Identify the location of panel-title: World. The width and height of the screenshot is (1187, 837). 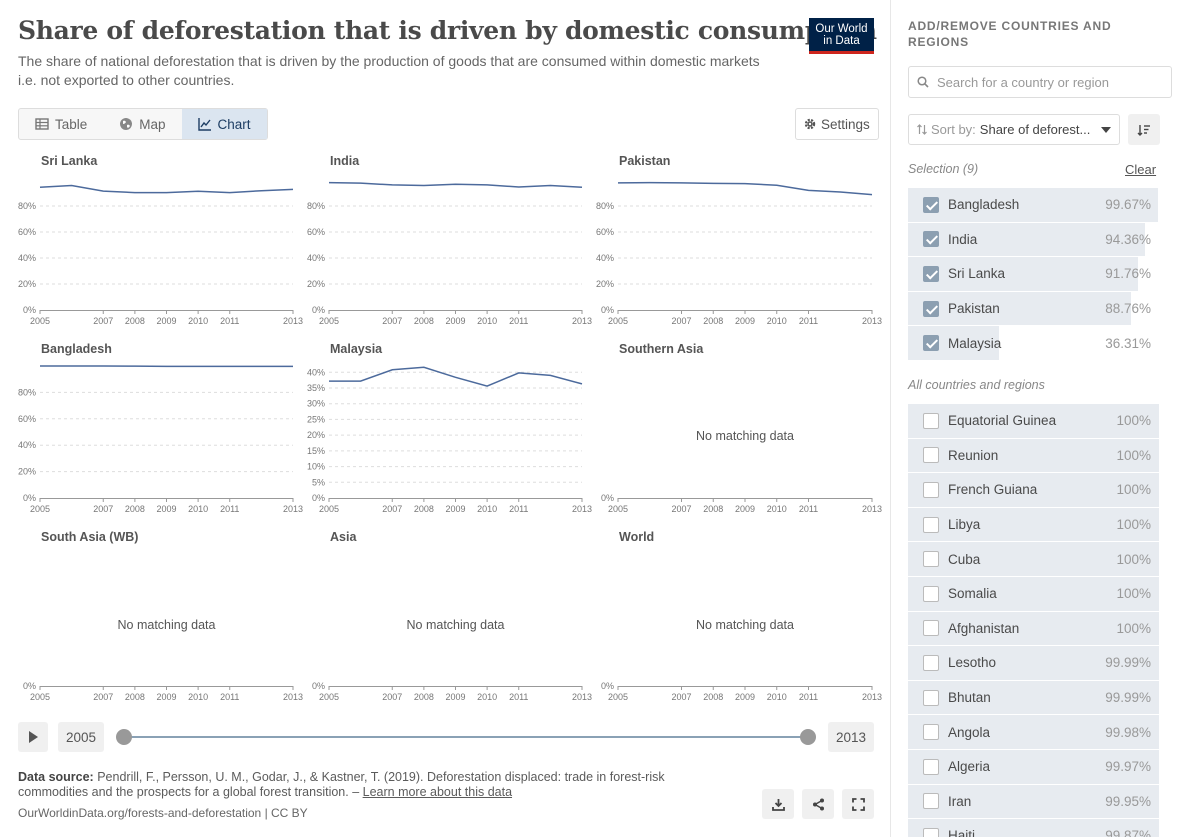
(636, 537).